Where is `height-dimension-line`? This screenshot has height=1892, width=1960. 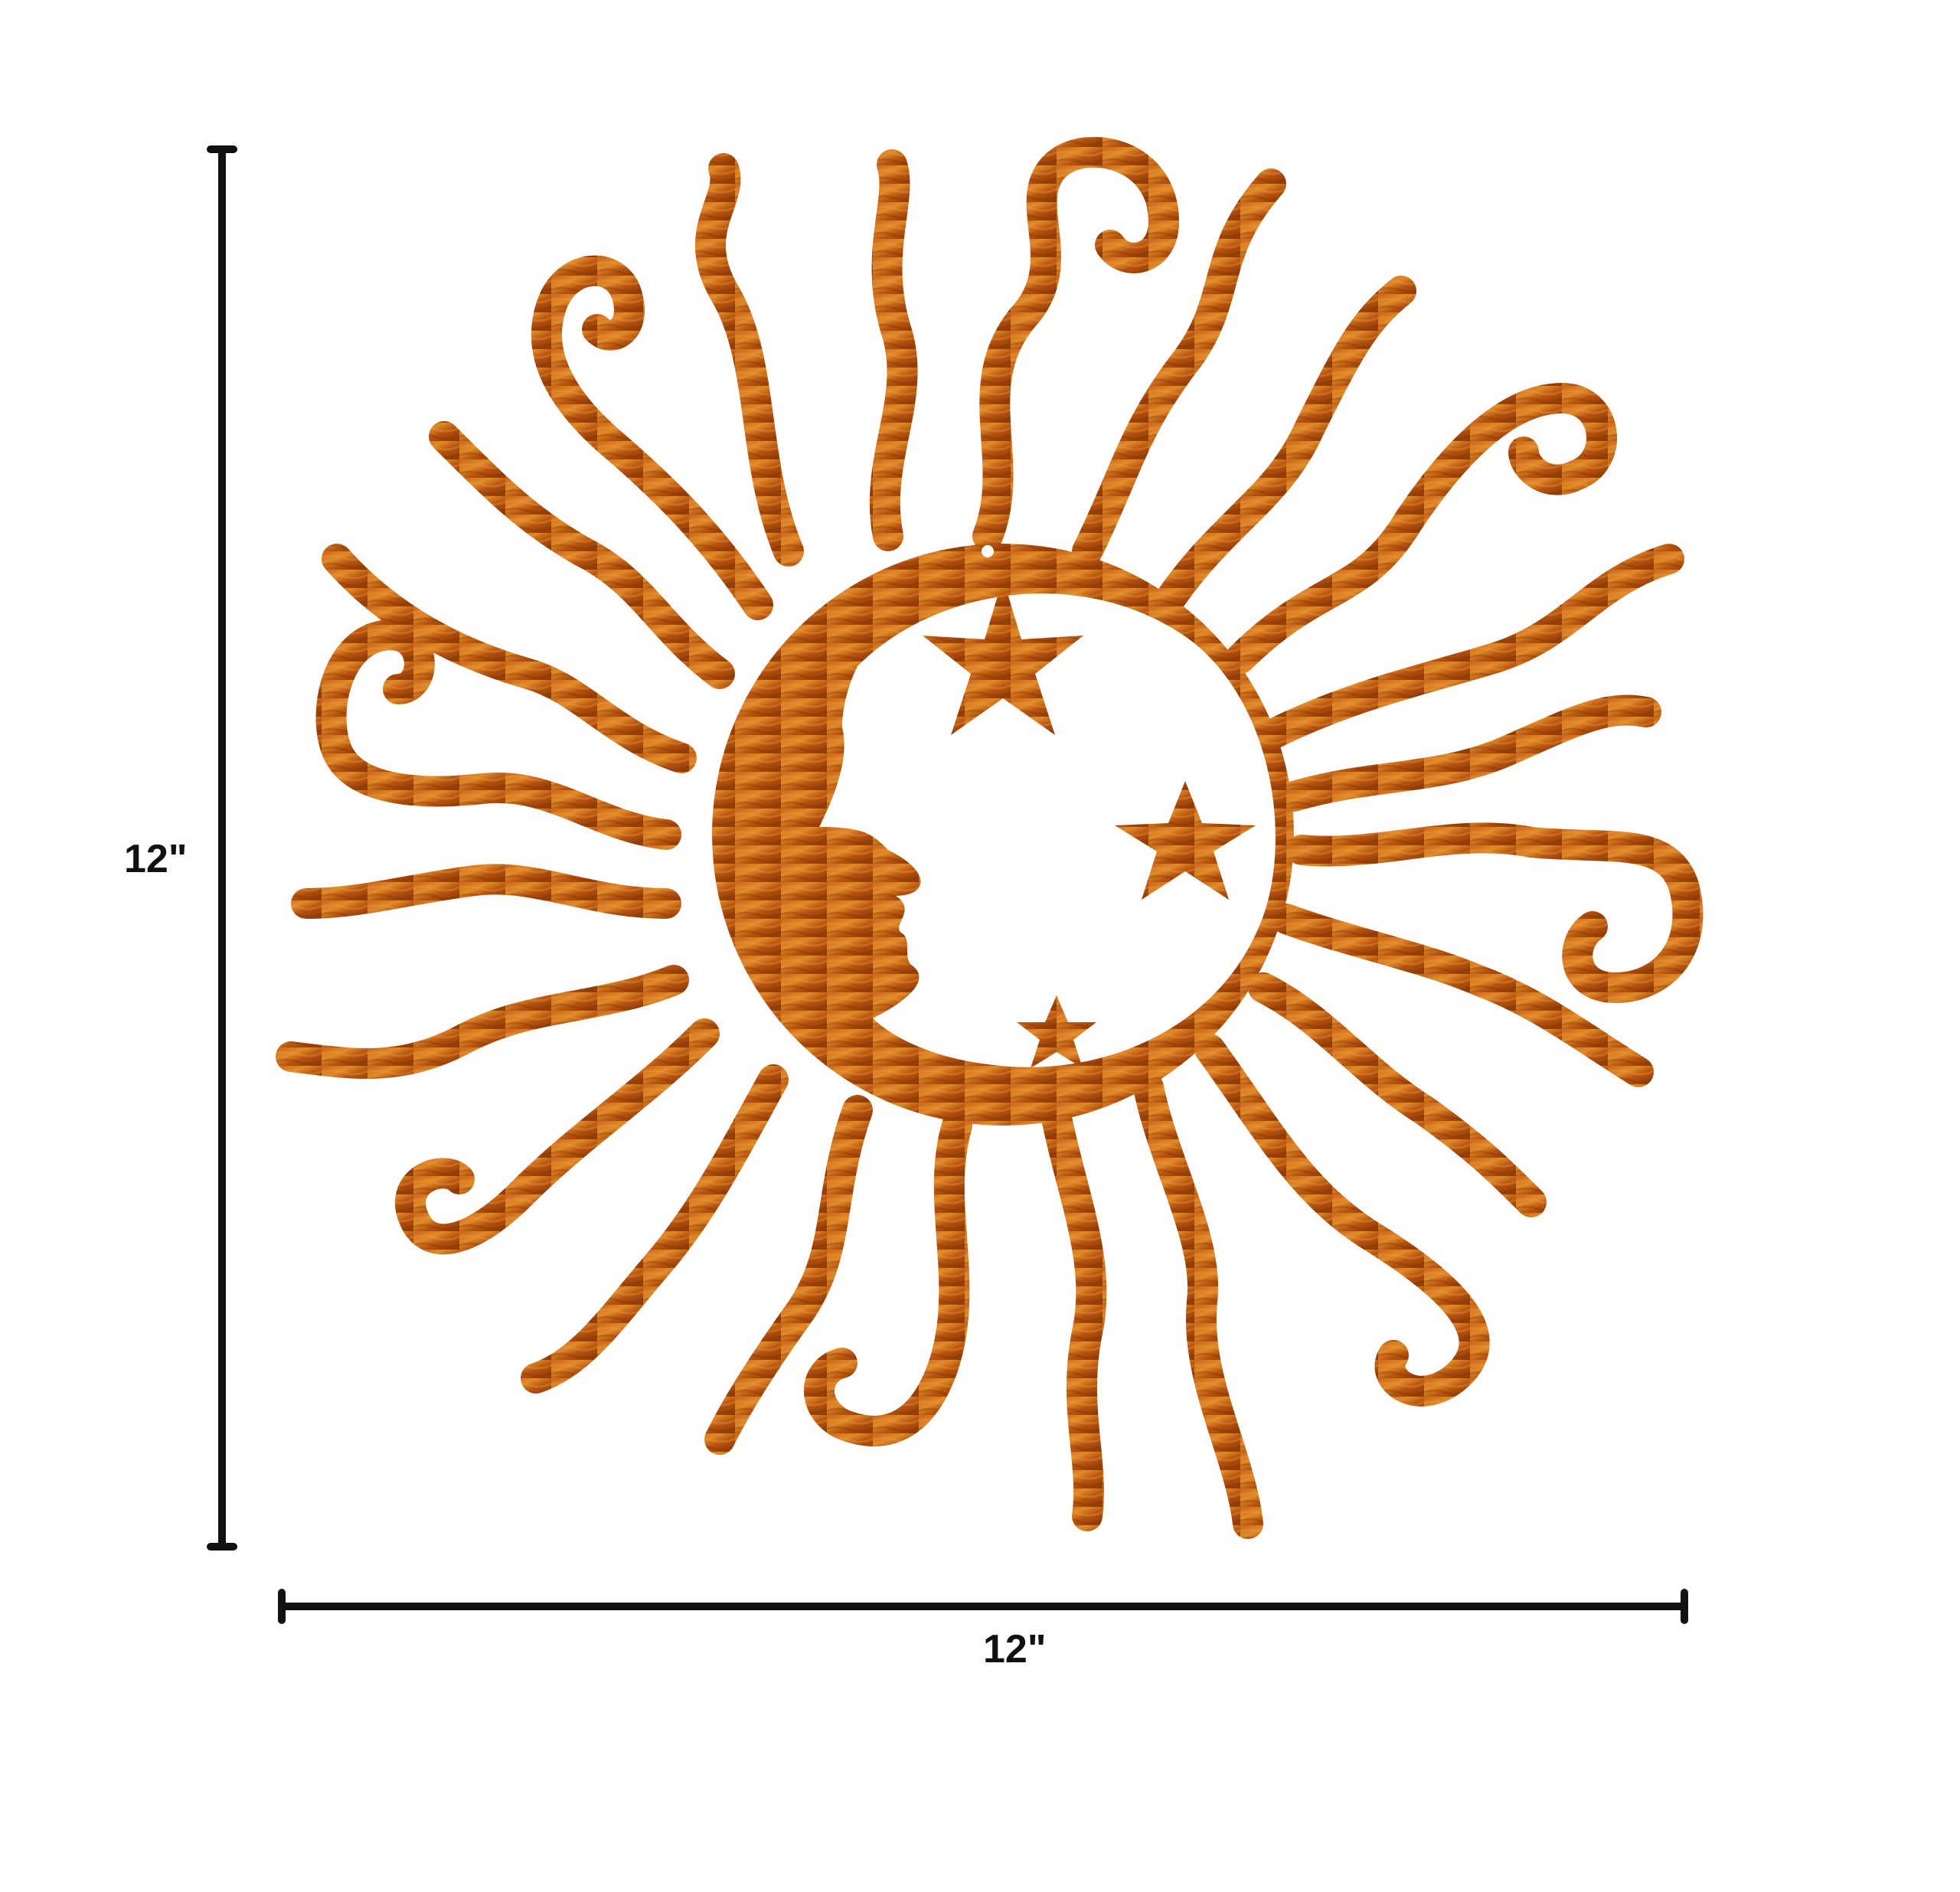
height-dimension-line is located at coordinates (222, 848).